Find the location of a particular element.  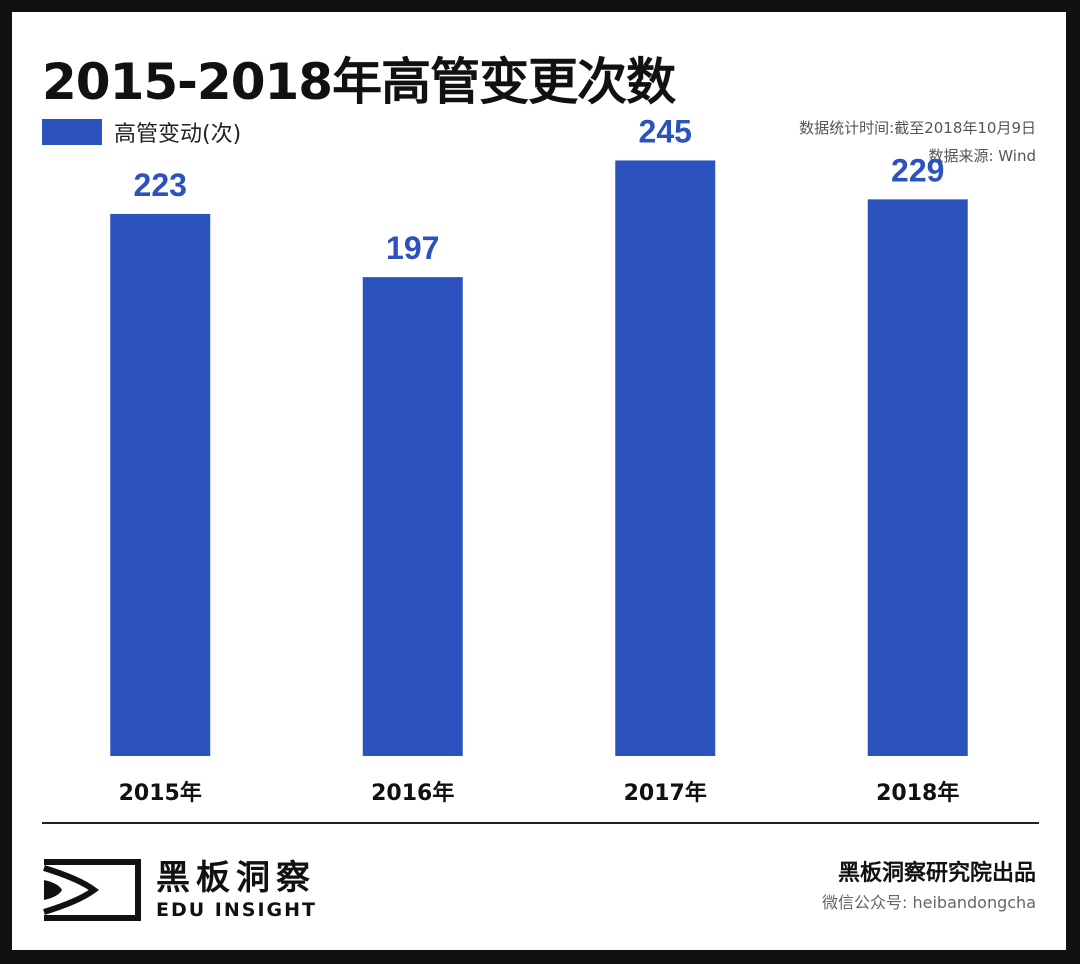

data-notes: 数据统计时间:截至2018年10月9日 数据来源: Wind is located at coordinates (917, 142).